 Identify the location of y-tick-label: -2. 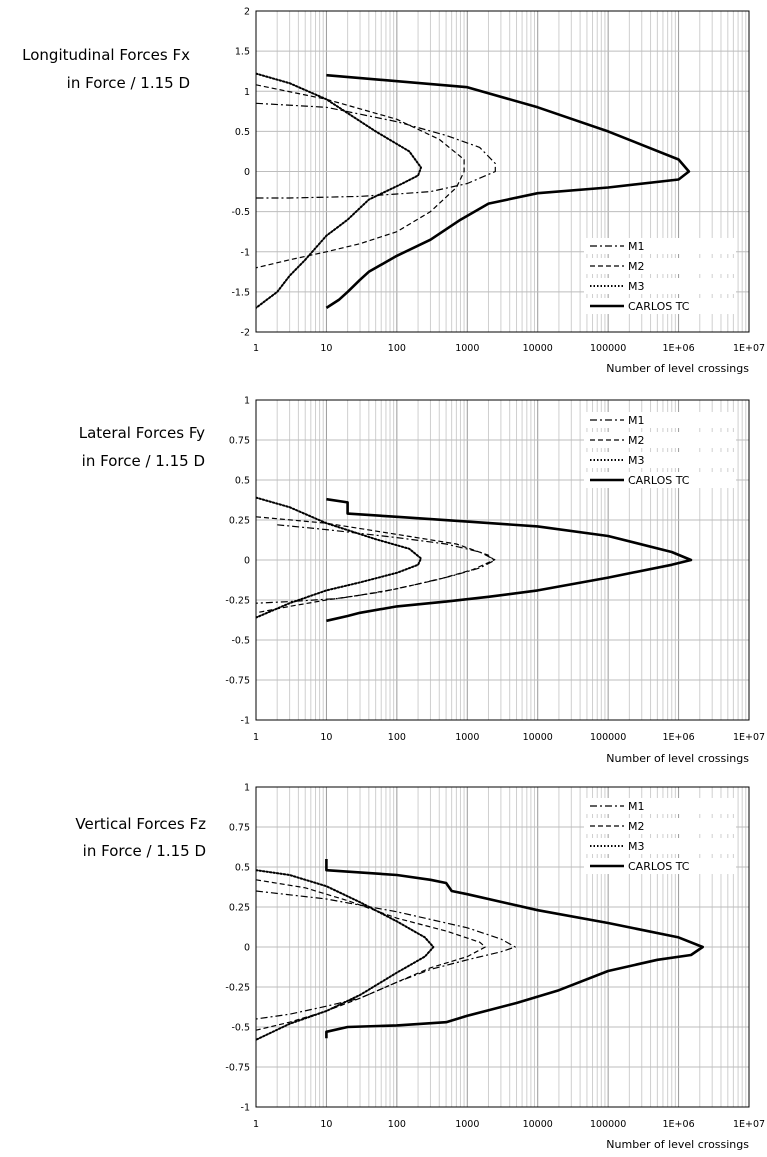
(245, 333).